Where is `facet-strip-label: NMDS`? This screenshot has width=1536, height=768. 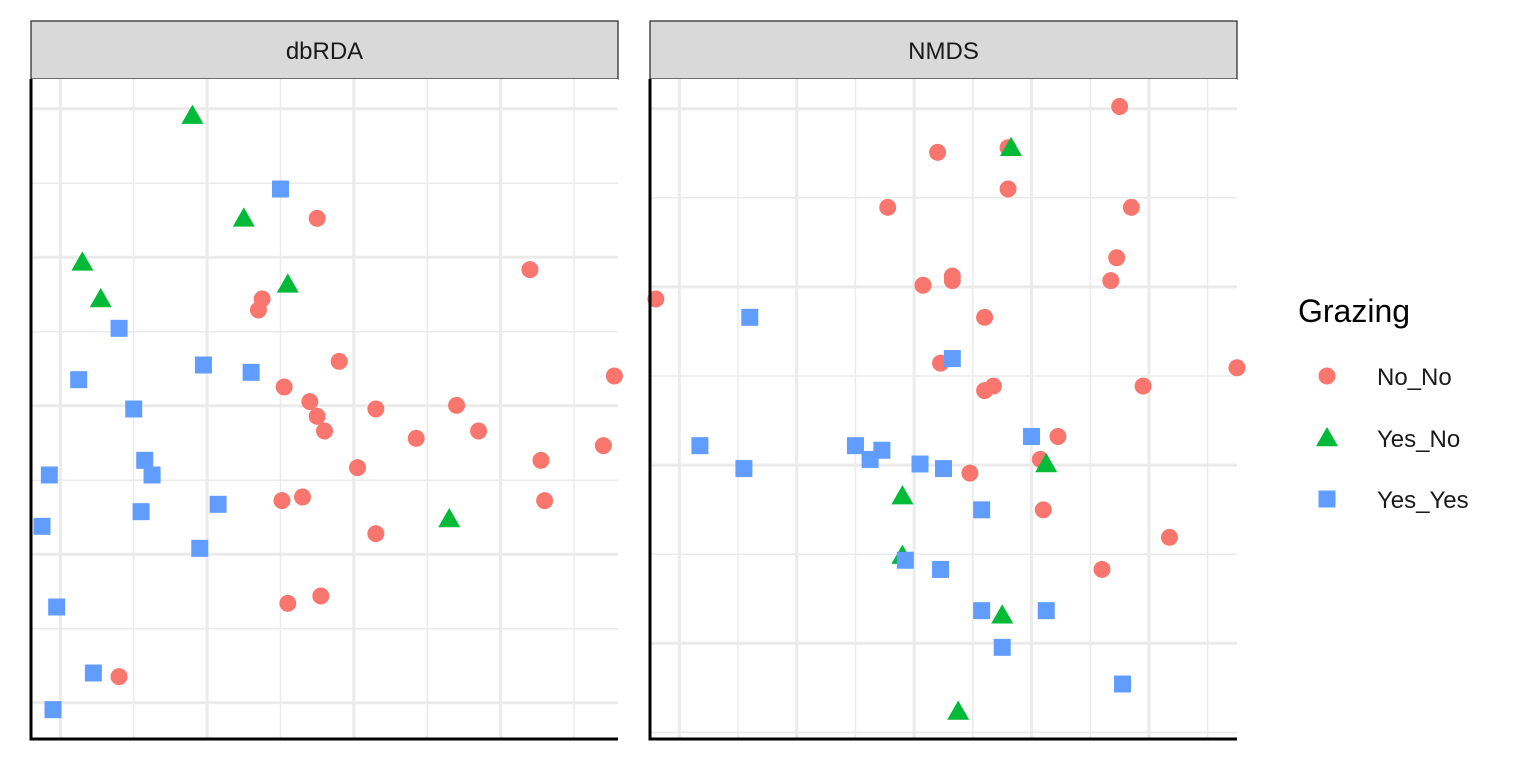
facet-strip-label: NMDS is located at coordinates (943, 51).